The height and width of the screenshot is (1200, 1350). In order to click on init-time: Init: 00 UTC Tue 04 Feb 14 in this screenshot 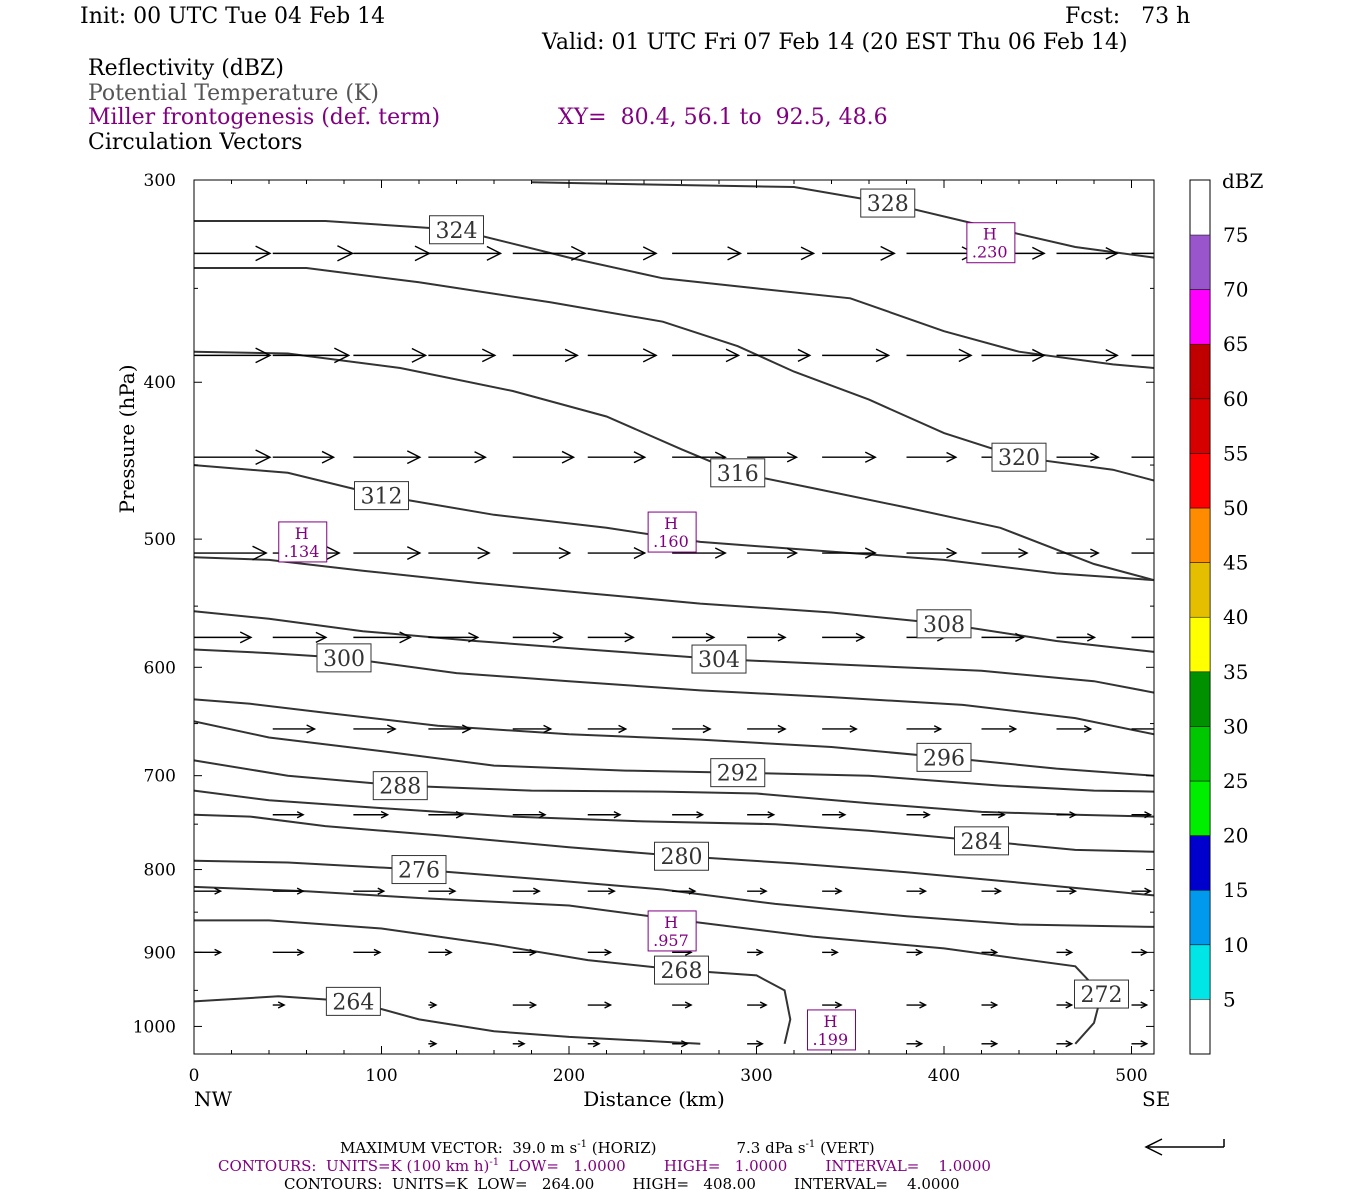, I will do `click(233, 16)`.